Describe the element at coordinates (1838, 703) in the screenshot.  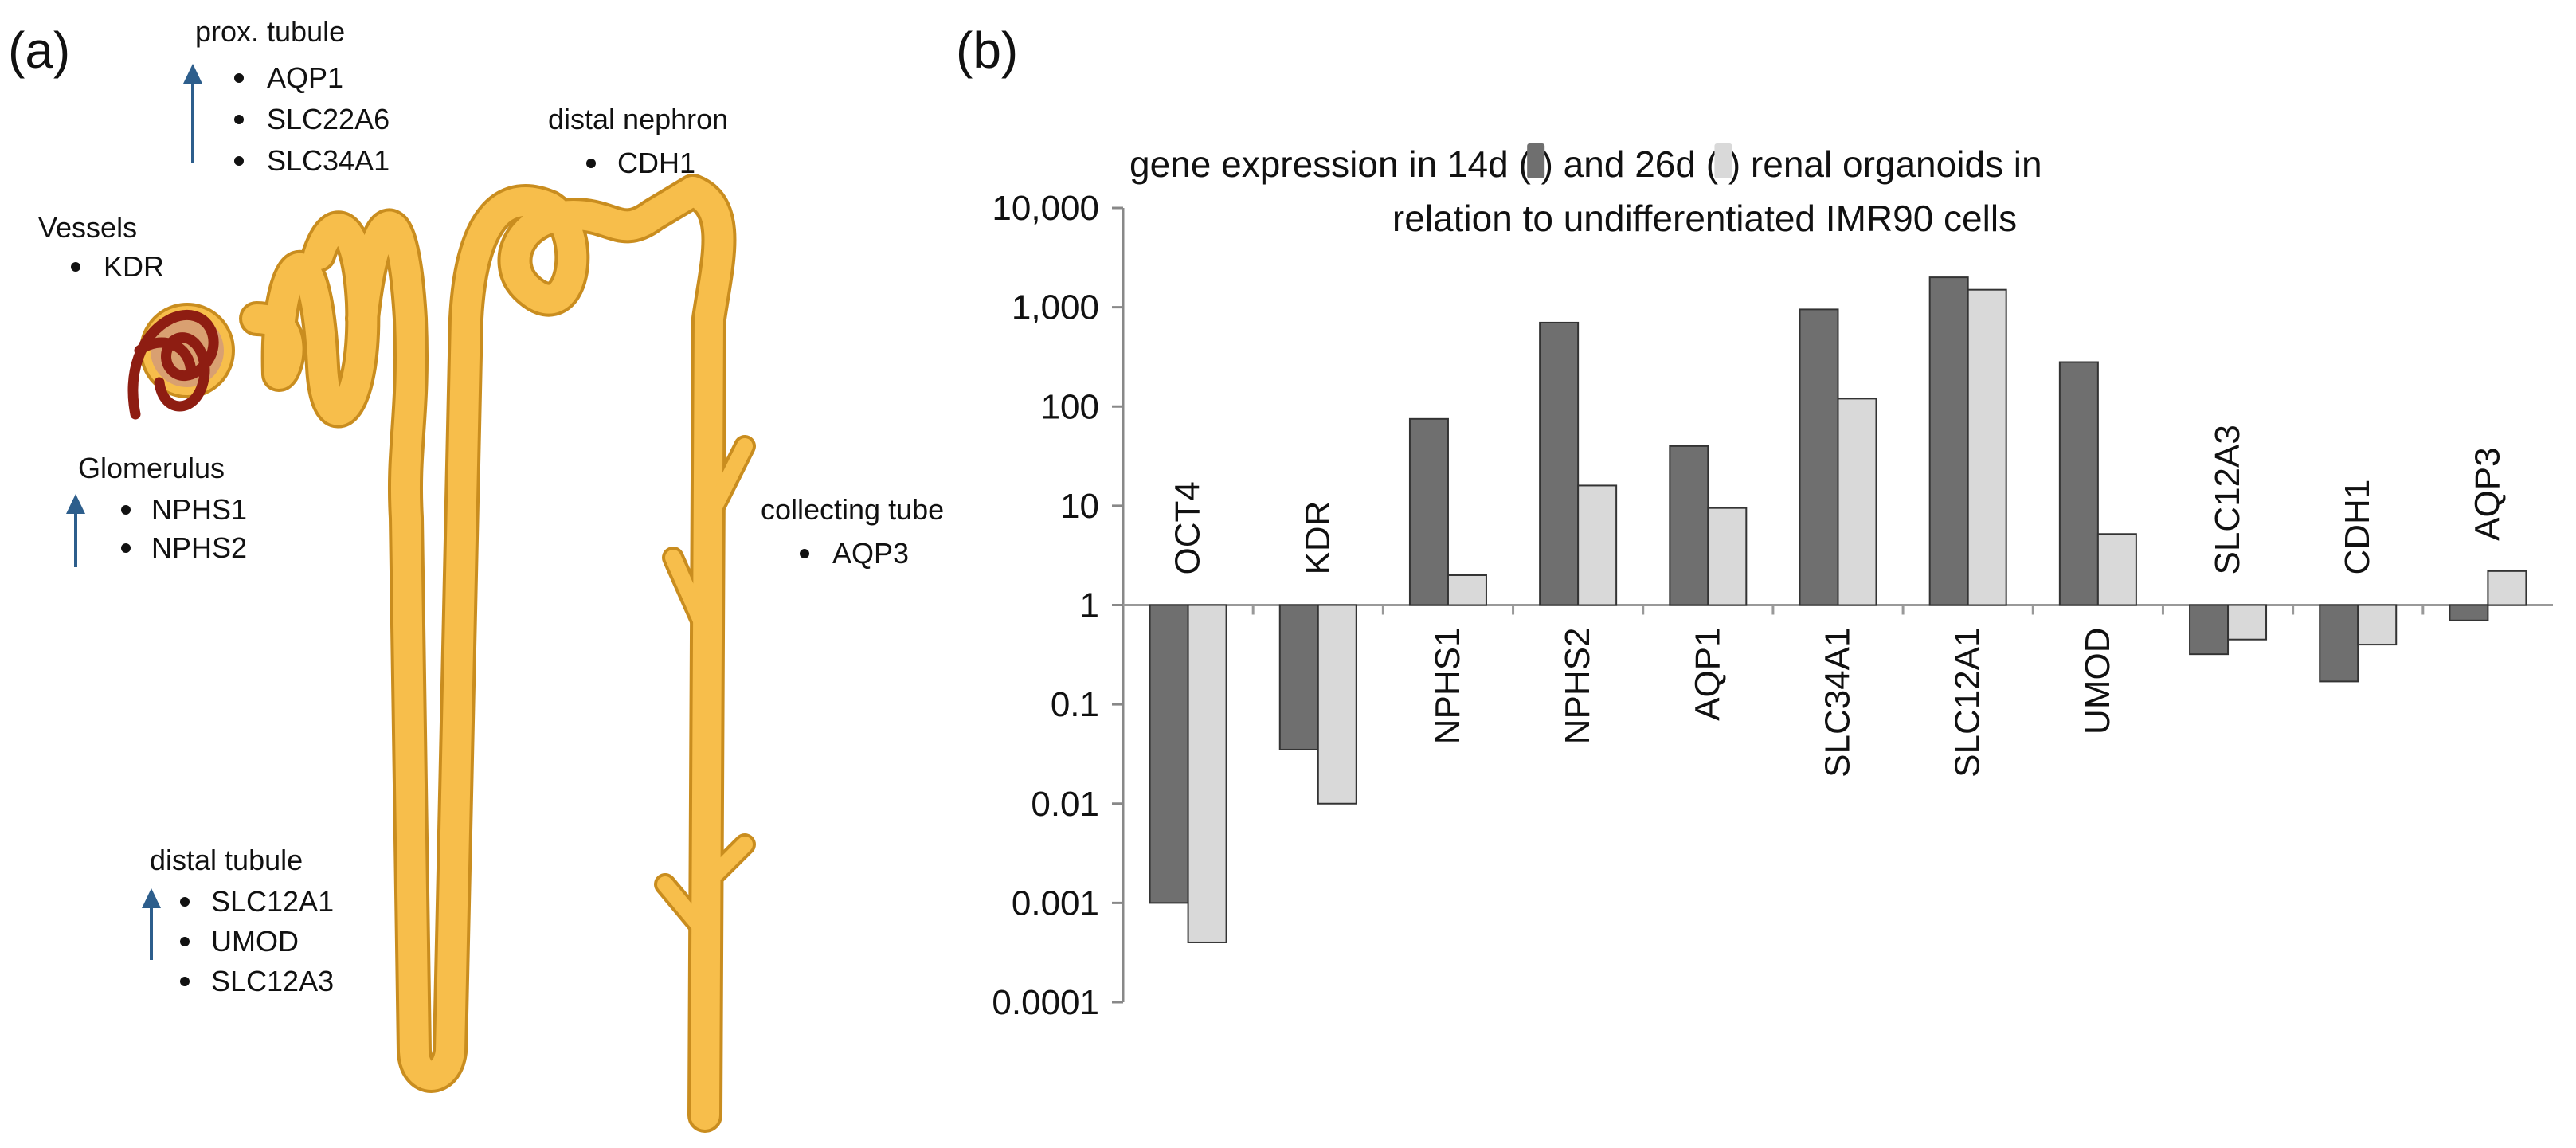
I see `category-label-slc34a1: SLC34A1` at that location.